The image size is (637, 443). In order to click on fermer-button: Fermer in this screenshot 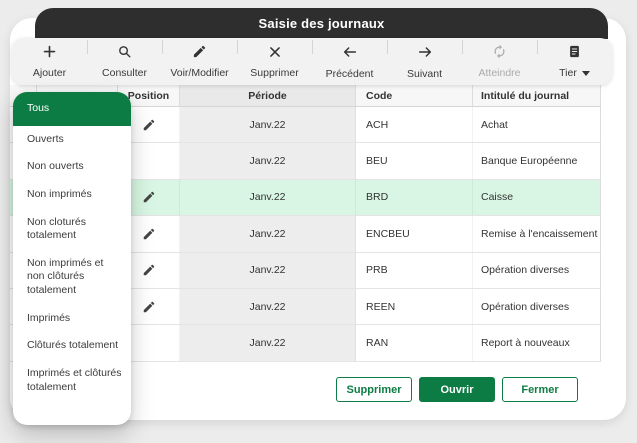, I will do `click(540, 389)`.